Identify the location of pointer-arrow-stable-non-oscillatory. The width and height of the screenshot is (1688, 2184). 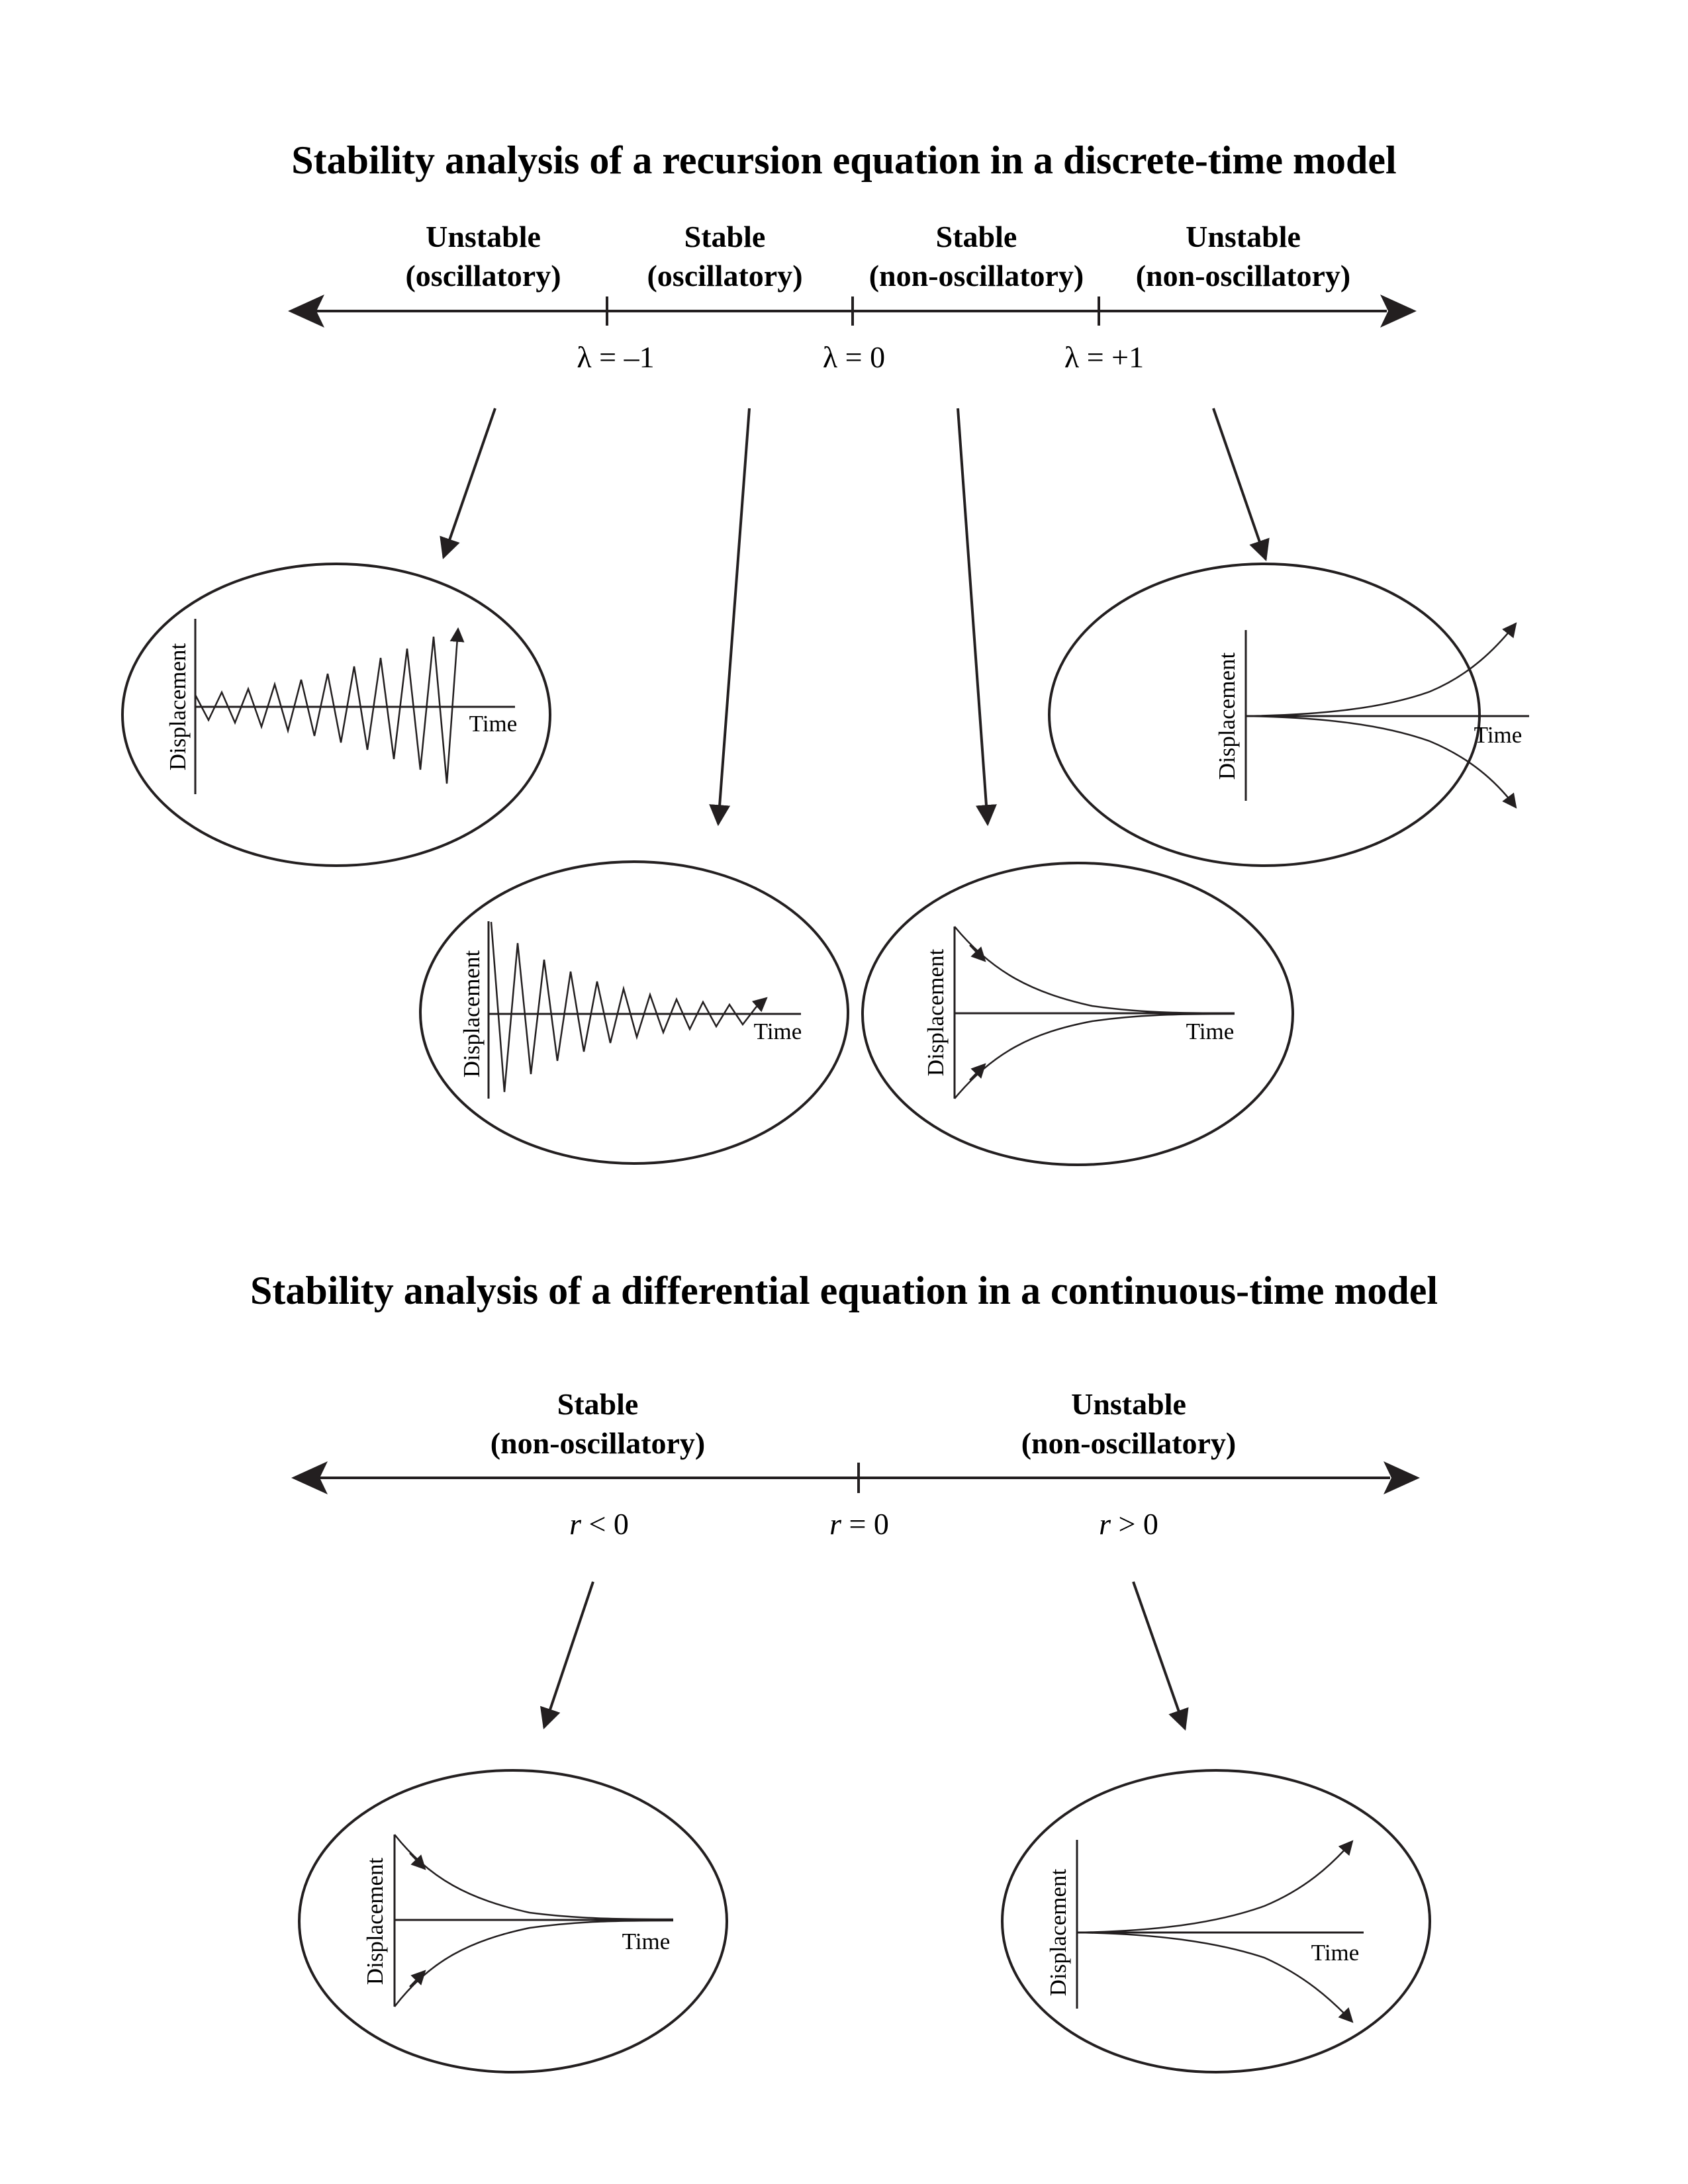
(977, 617).